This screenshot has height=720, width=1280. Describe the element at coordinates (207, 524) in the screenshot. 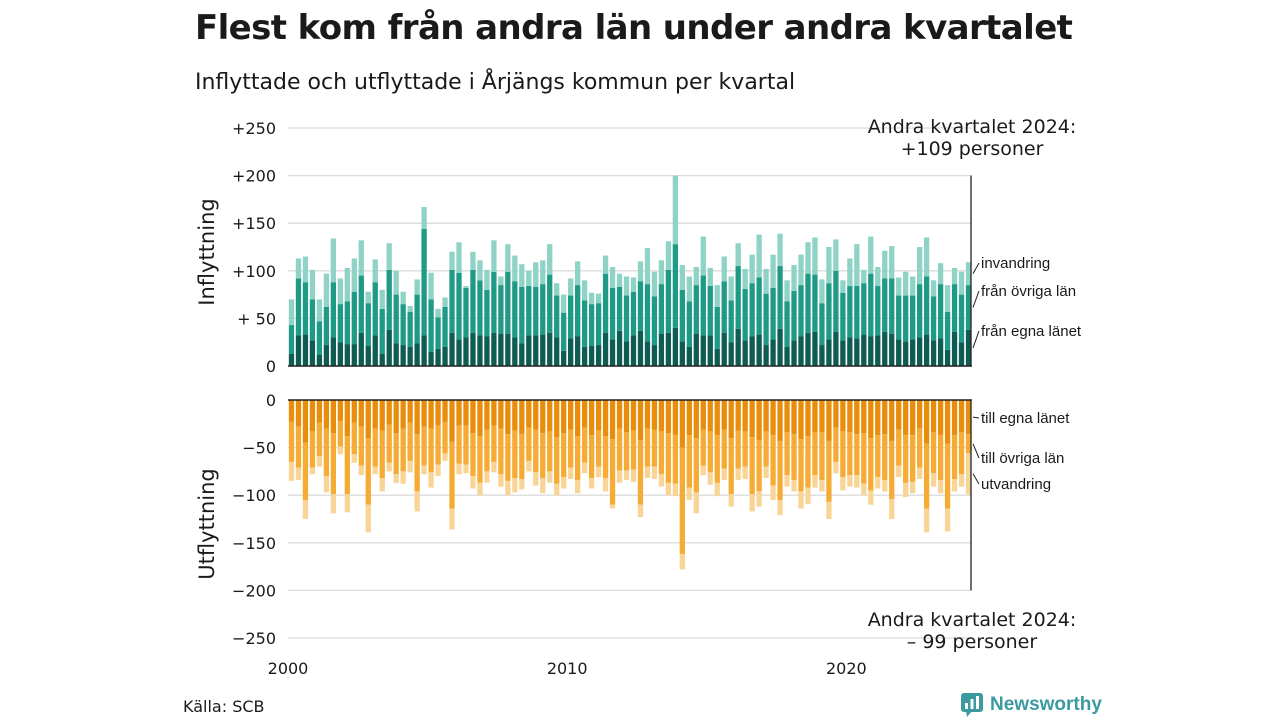

I see `y-axis-title: Utflyttning` at that location.